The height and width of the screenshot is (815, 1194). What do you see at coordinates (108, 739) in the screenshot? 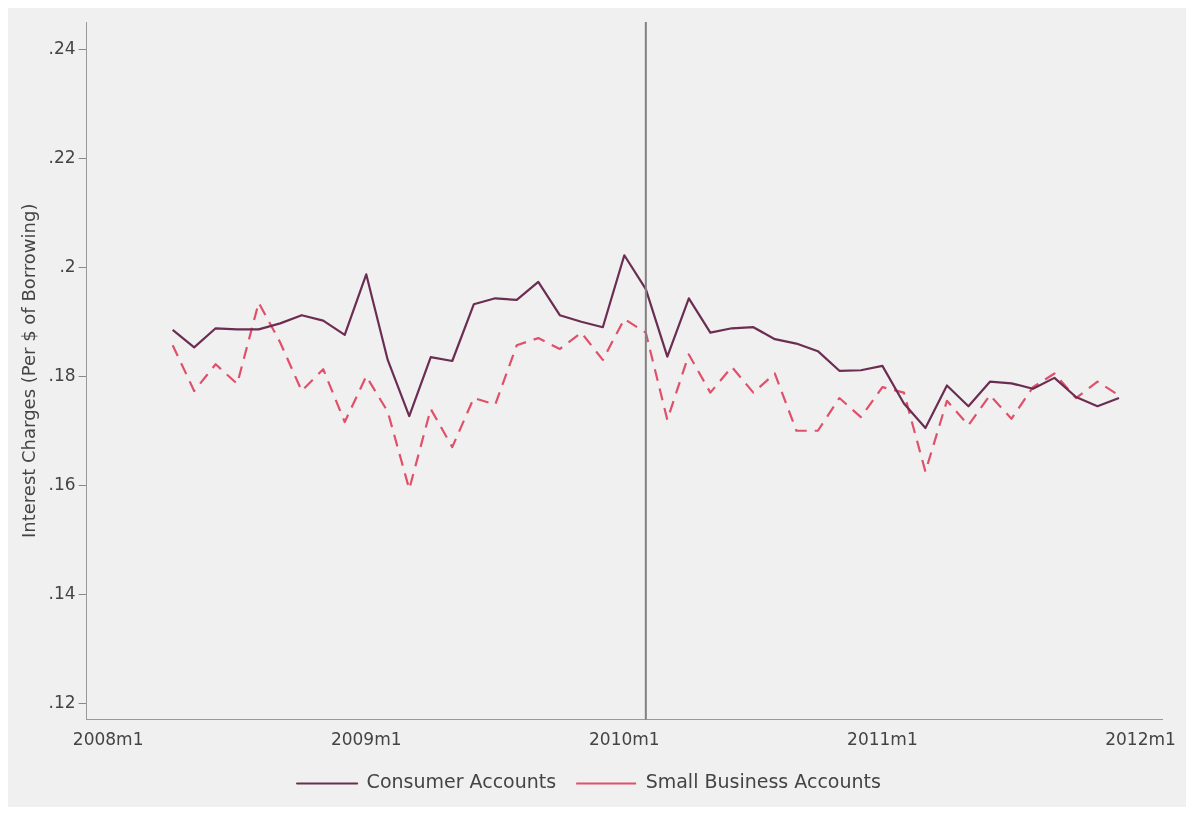
I see `x-tick-label: 2008m1` at bounding box center [108, 739].